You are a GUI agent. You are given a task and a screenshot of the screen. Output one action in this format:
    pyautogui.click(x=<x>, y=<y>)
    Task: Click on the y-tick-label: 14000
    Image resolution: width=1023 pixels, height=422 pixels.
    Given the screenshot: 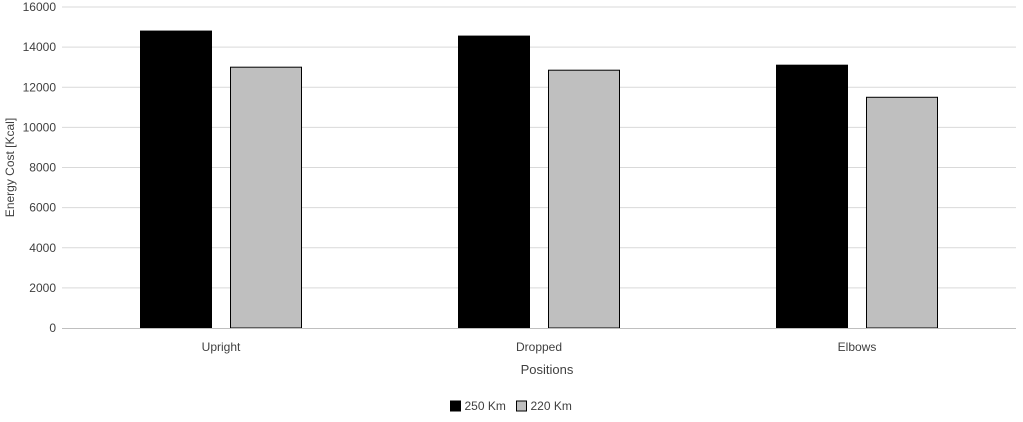 What is the action you would take?
    pyautogui.click(x=40, y=47)
    